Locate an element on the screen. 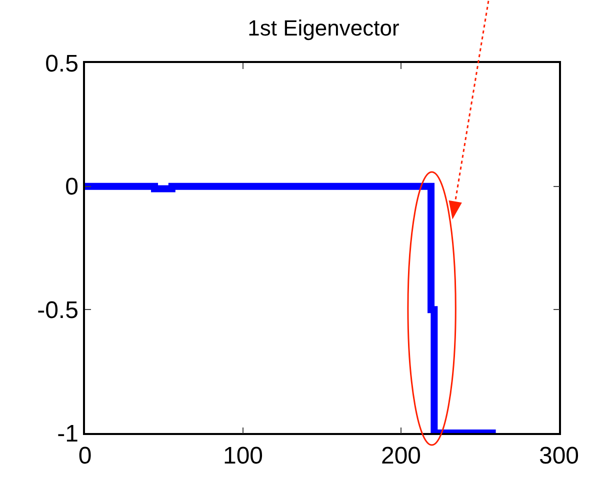 The width and height of the screenshot is (591, 482). chart-title: 1st Eigenvector is located at coordinates (324, 27).